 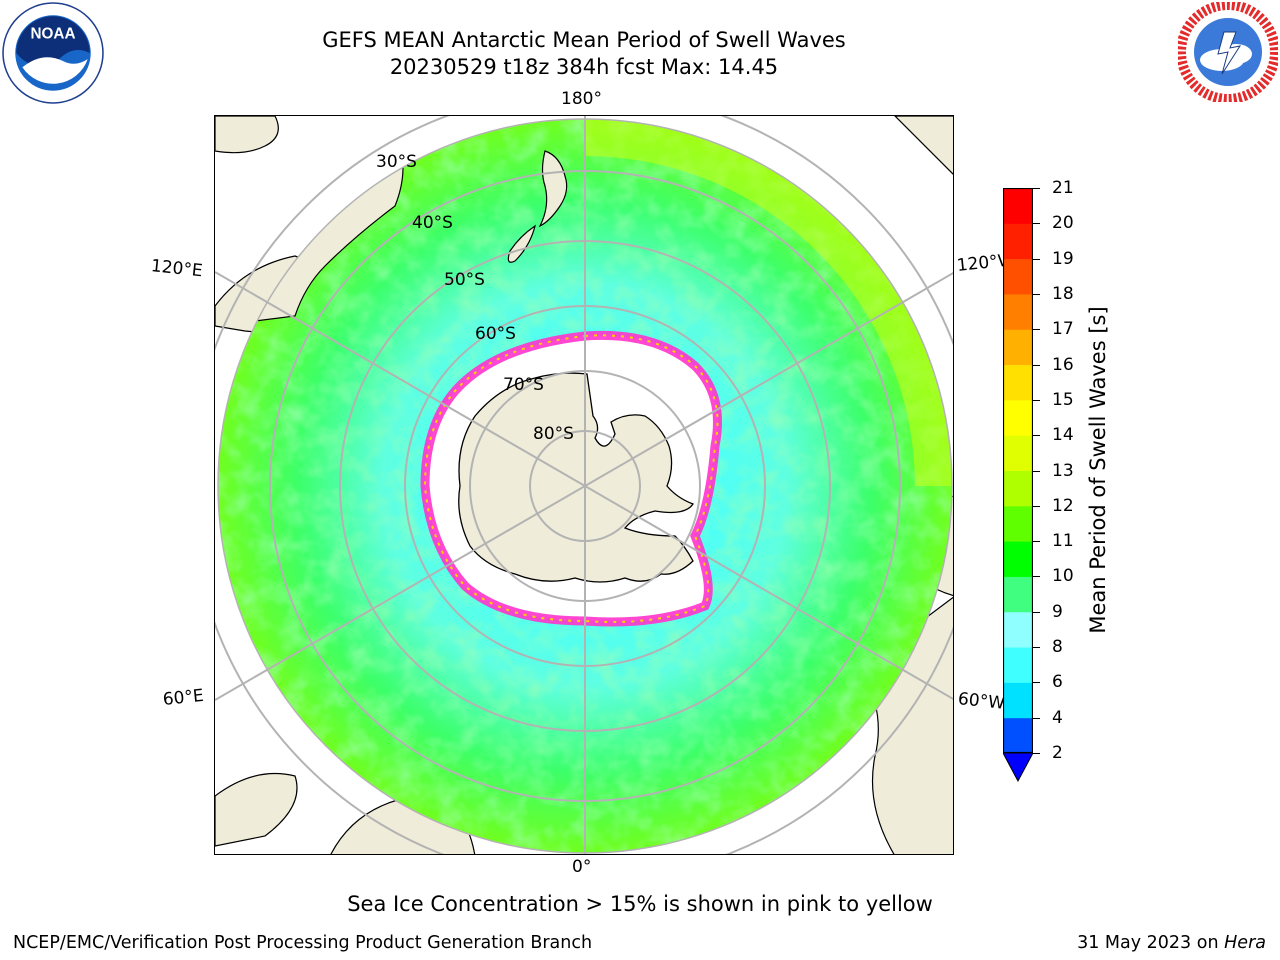 What do you see at coordinates (176, 269) in the screenshot?
I see `lon-label-120e: 120°E` at bounding box center [176, 269].